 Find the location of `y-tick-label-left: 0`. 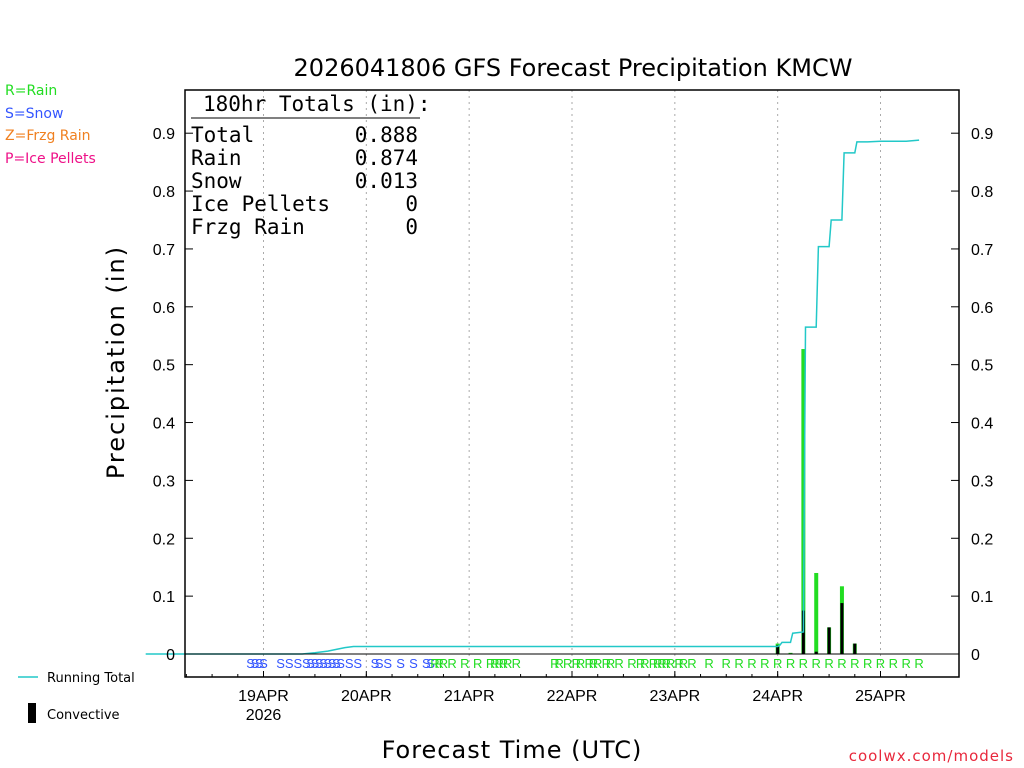

y-tick-label-left: 0 is located at coordinates (170, 655).